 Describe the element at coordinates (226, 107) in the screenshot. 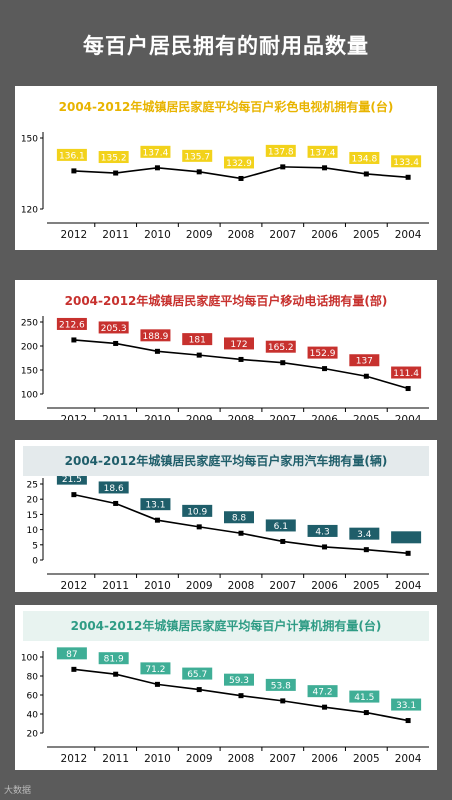

I see `tv-chart-title: 2004-2012年城镇居民家庭平均每百户彩色电视机拥有量(台)` at that location.